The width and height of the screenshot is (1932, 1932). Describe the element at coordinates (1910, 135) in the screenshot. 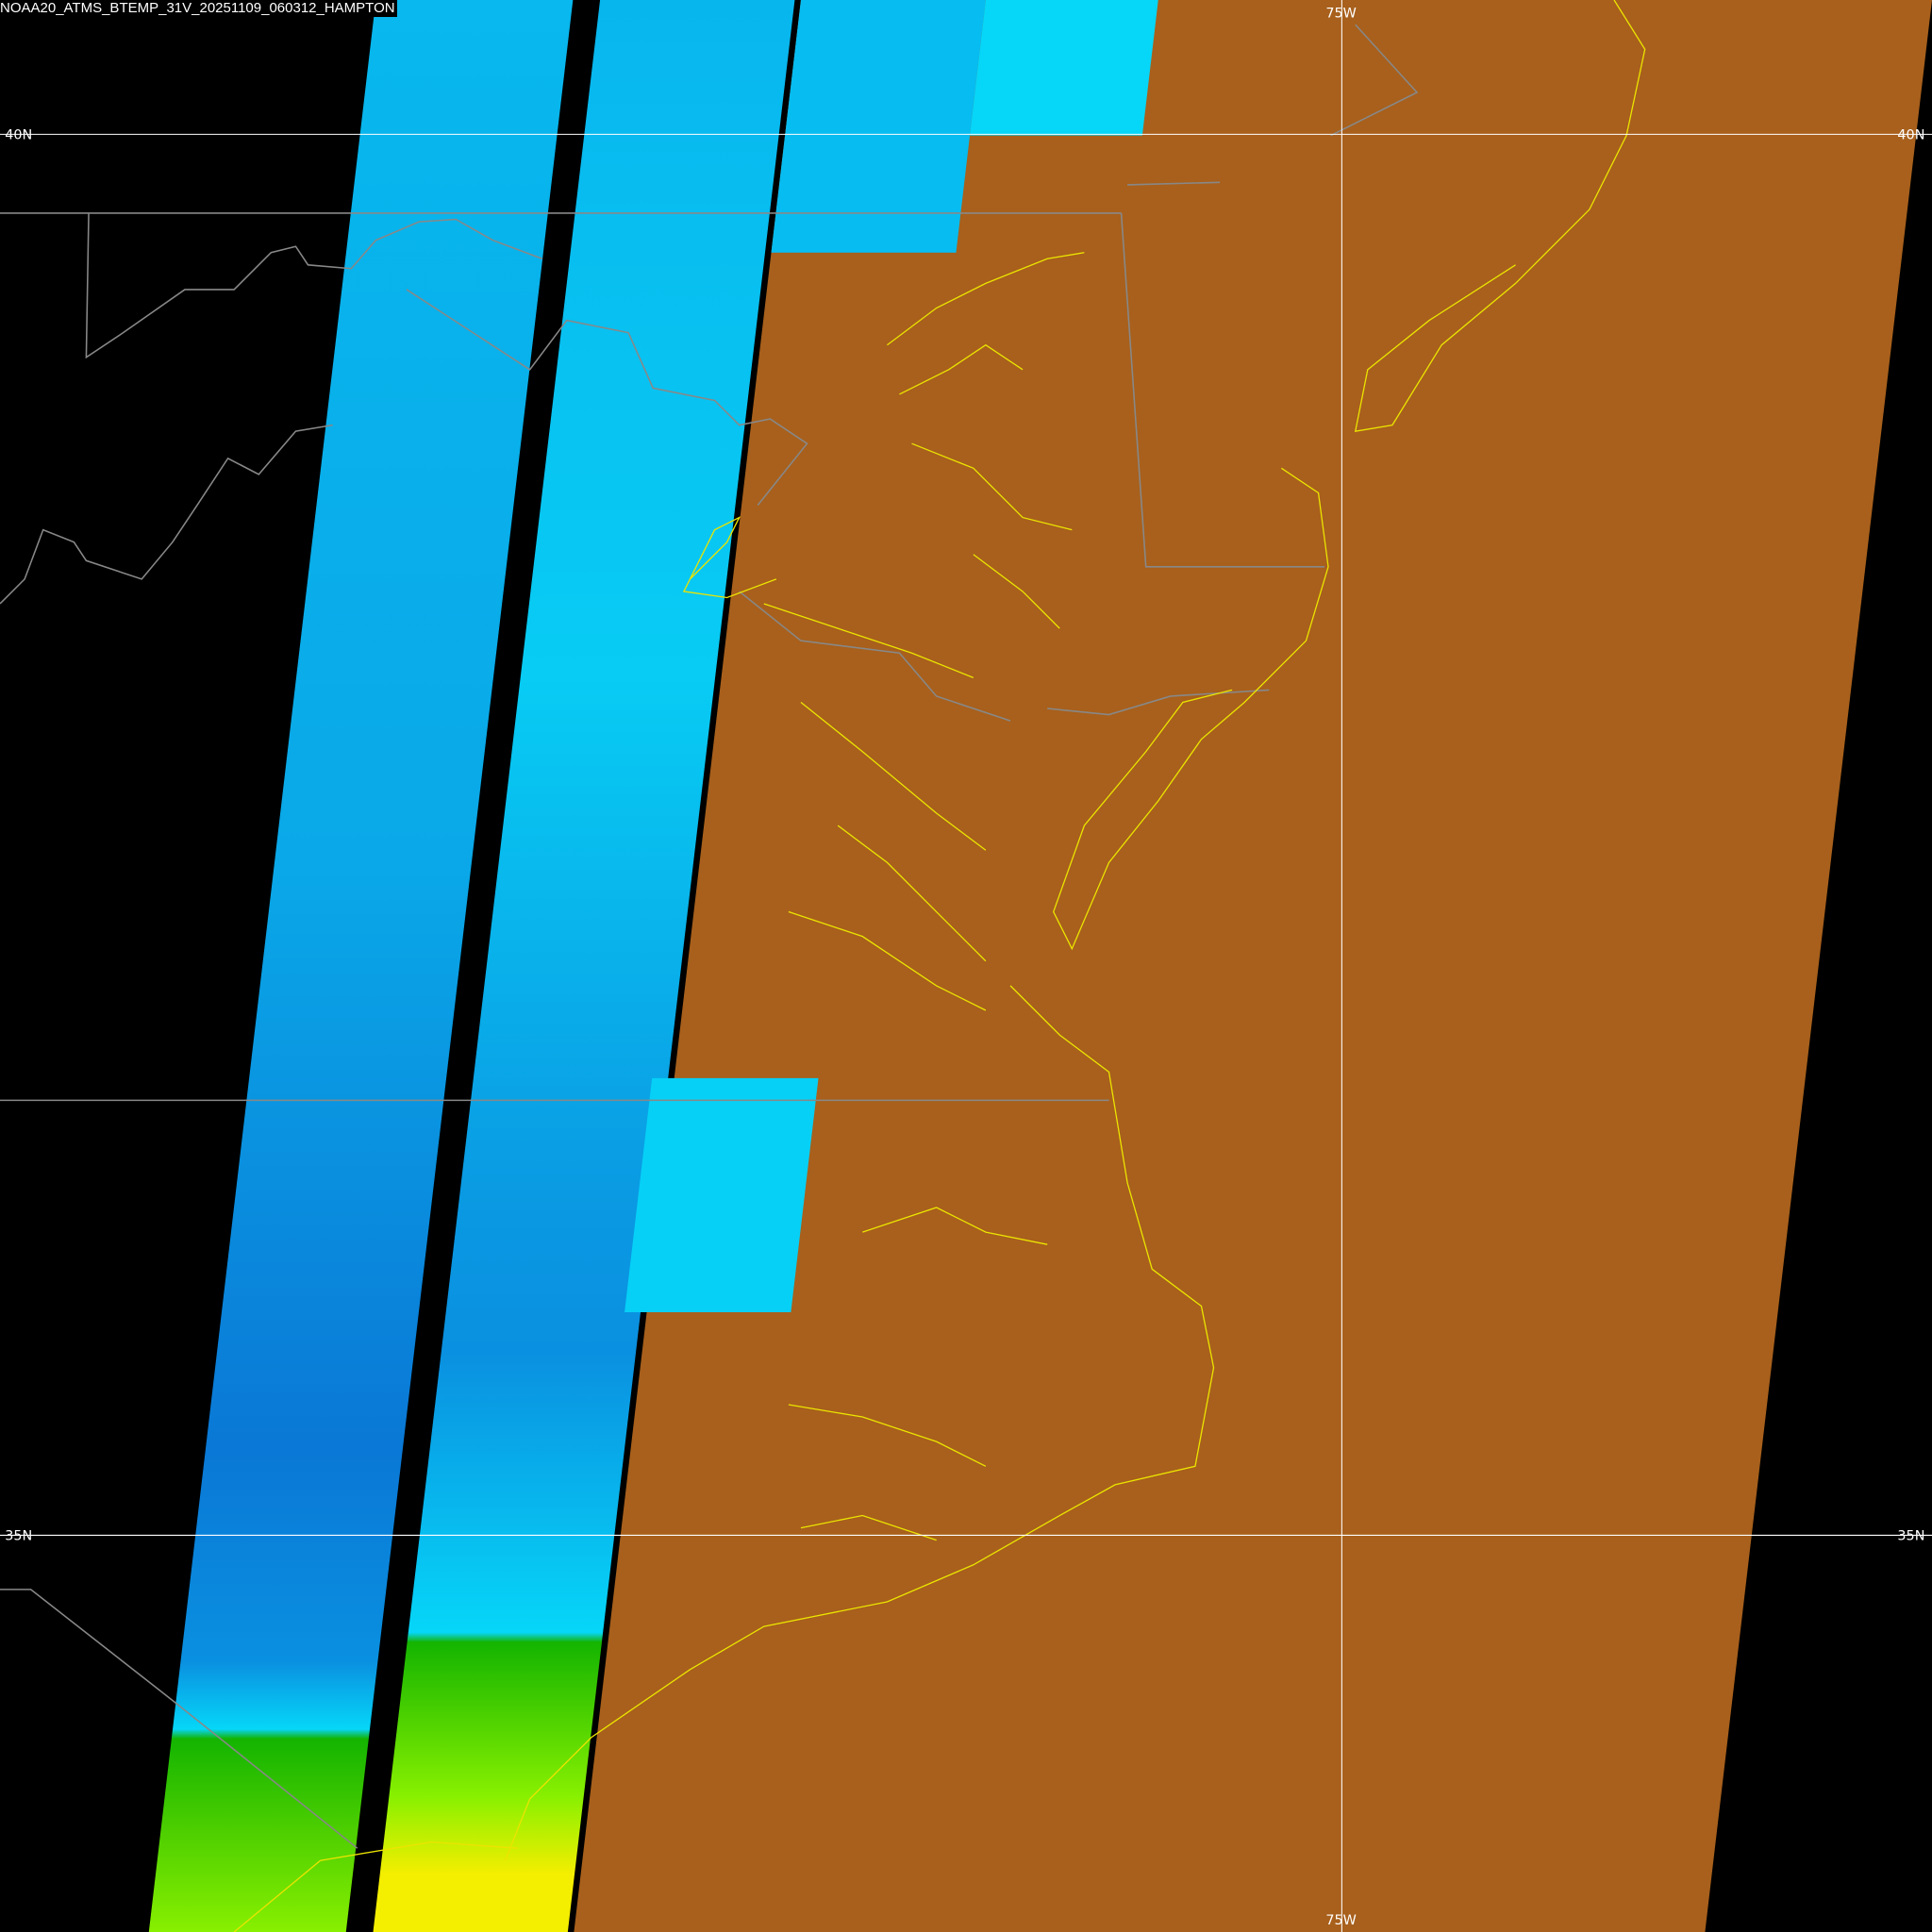

I see `lat-label-40n-right: 40N` at that location.